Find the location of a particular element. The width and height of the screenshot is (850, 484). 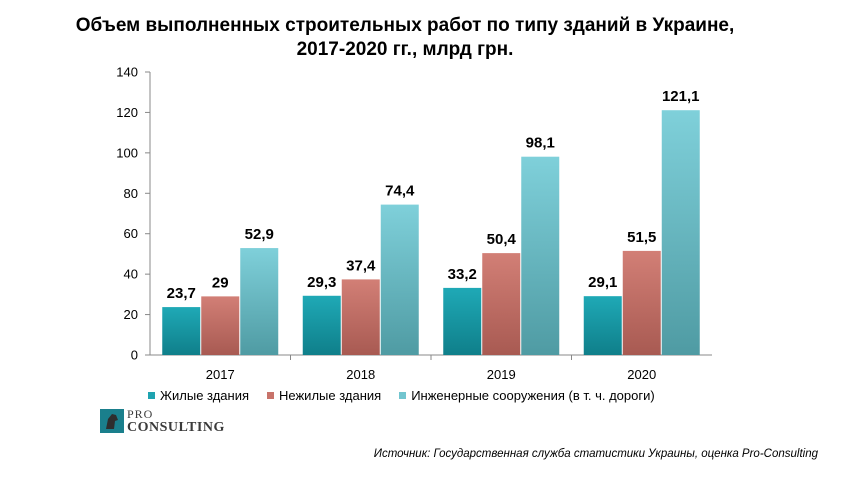

data-label: 29 is located at coordinates (220, 282).